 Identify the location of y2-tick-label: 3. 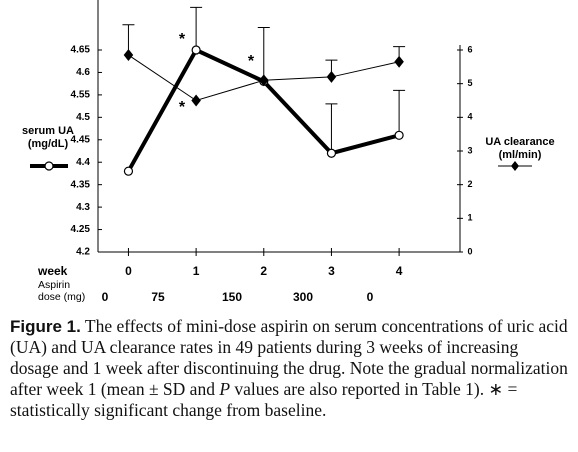
(469, 150).